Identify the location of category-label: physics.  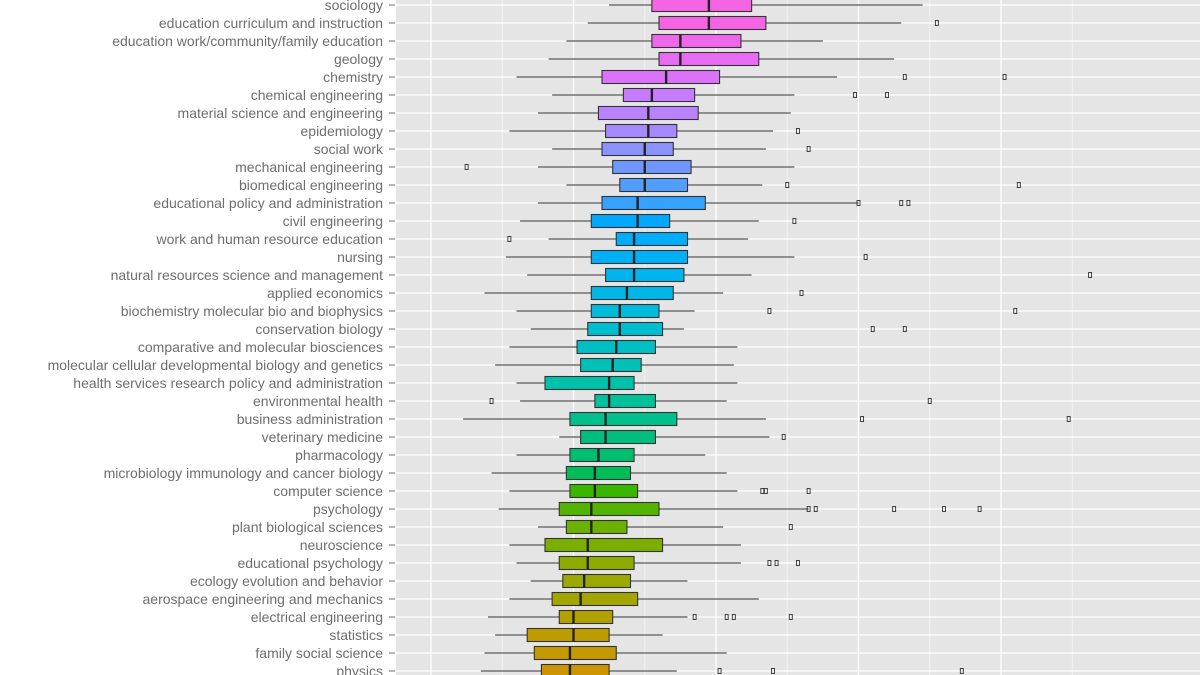
(359, 669).